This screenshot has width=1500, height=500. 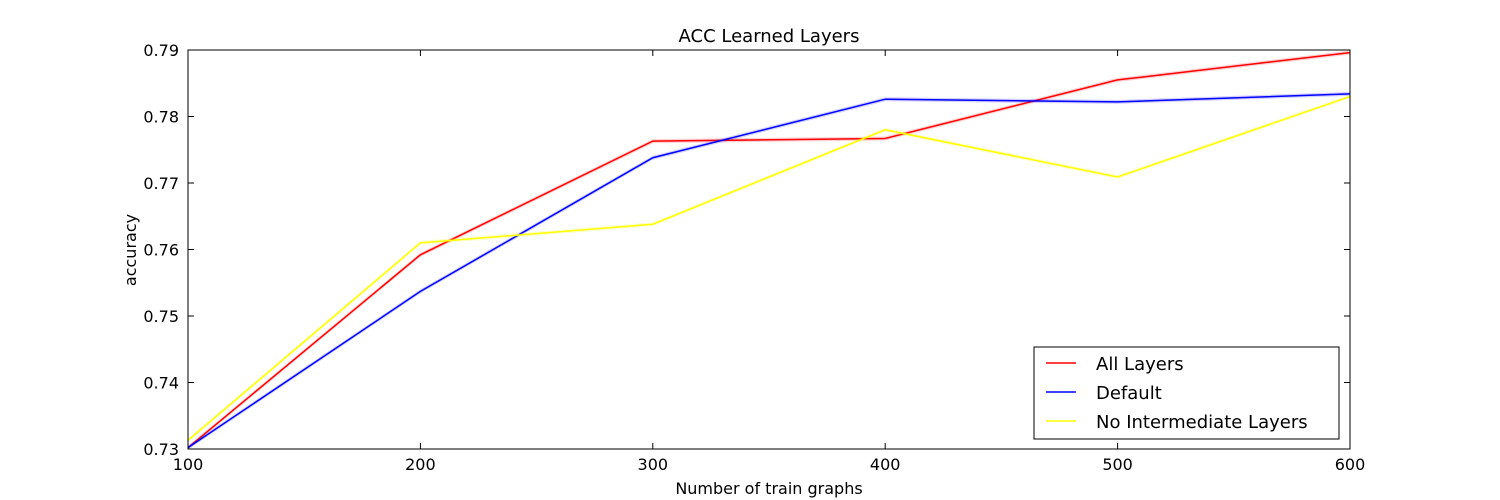 What do you see at coordinates (1350, 464) in the screenshot?
I see `x-tick-label: 600` at bounding box center [1350, 464].